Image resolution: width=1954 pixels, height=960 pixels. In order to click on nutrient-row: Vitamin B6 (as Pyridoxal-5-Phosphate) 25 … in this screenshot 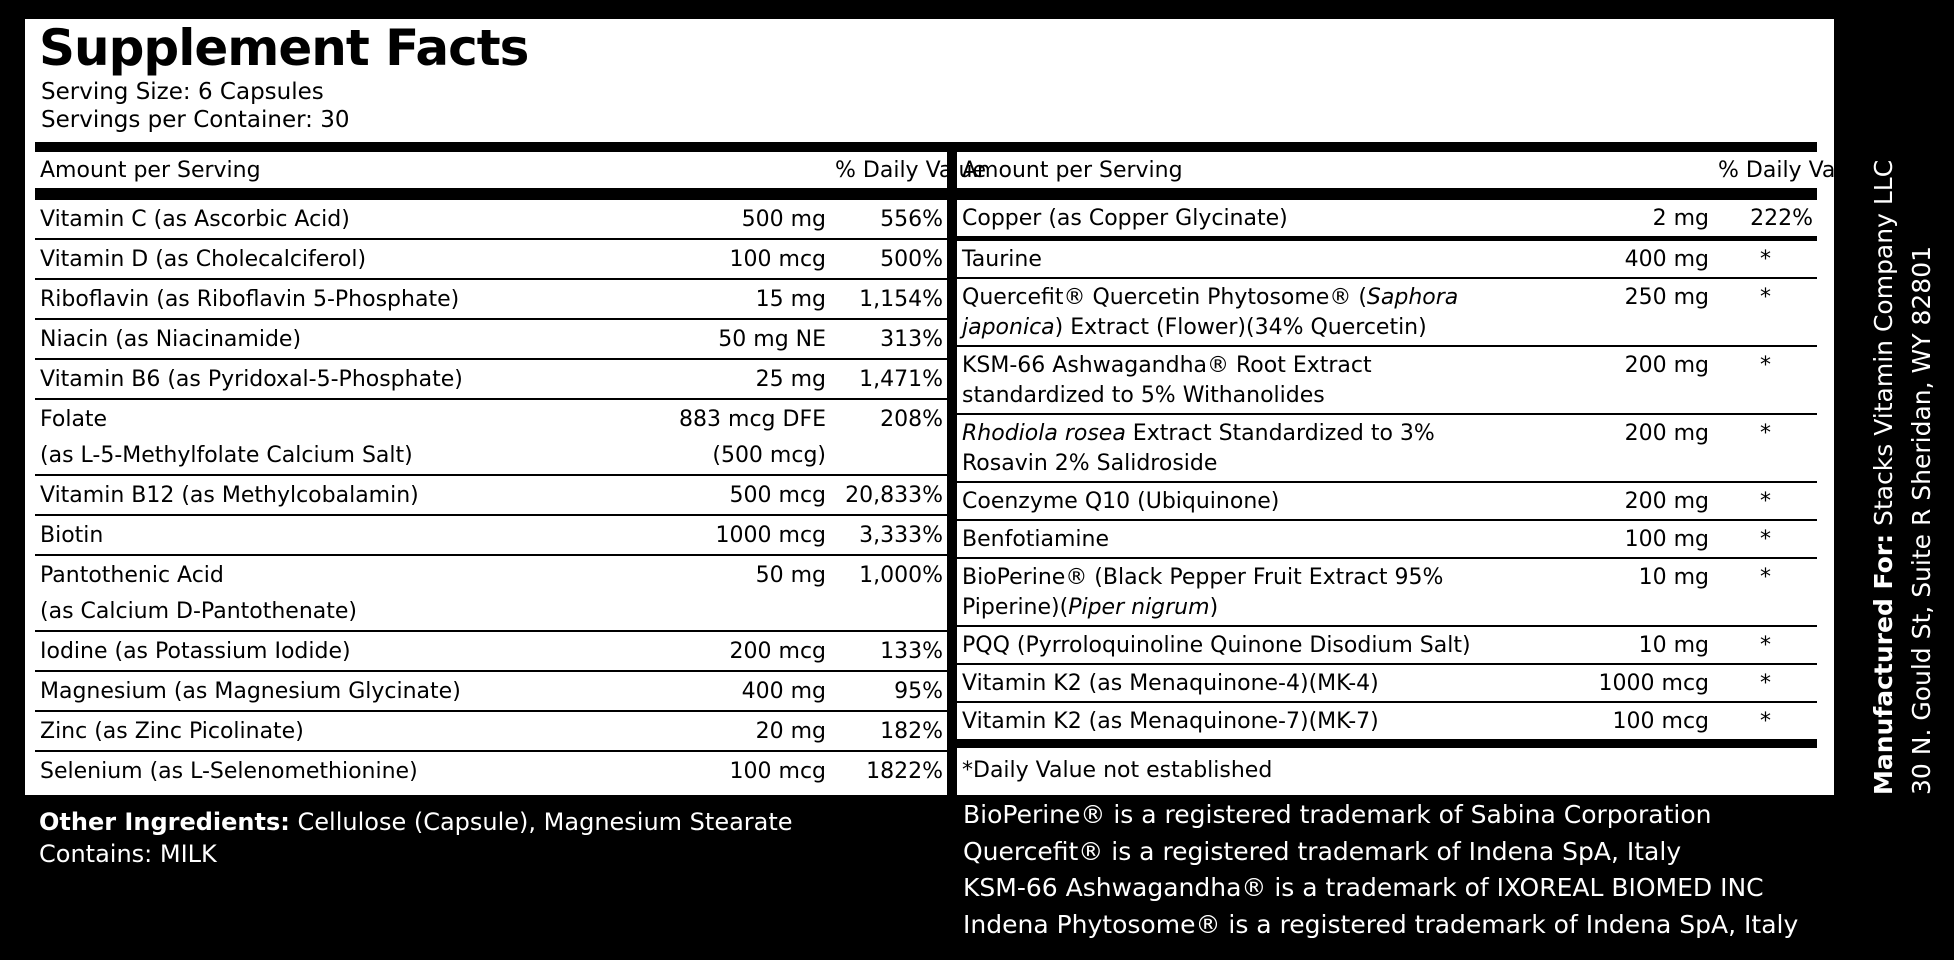, I will do `click(491, 379)`.